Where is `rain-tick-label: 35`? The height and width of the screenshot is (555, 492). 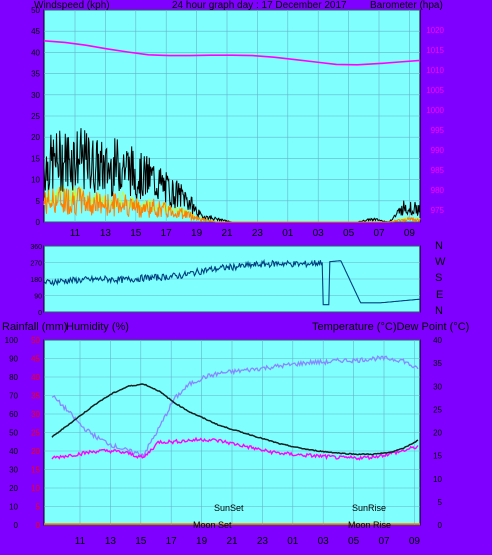 rain-tick-label: 35 is located at coordinates (35, 396).